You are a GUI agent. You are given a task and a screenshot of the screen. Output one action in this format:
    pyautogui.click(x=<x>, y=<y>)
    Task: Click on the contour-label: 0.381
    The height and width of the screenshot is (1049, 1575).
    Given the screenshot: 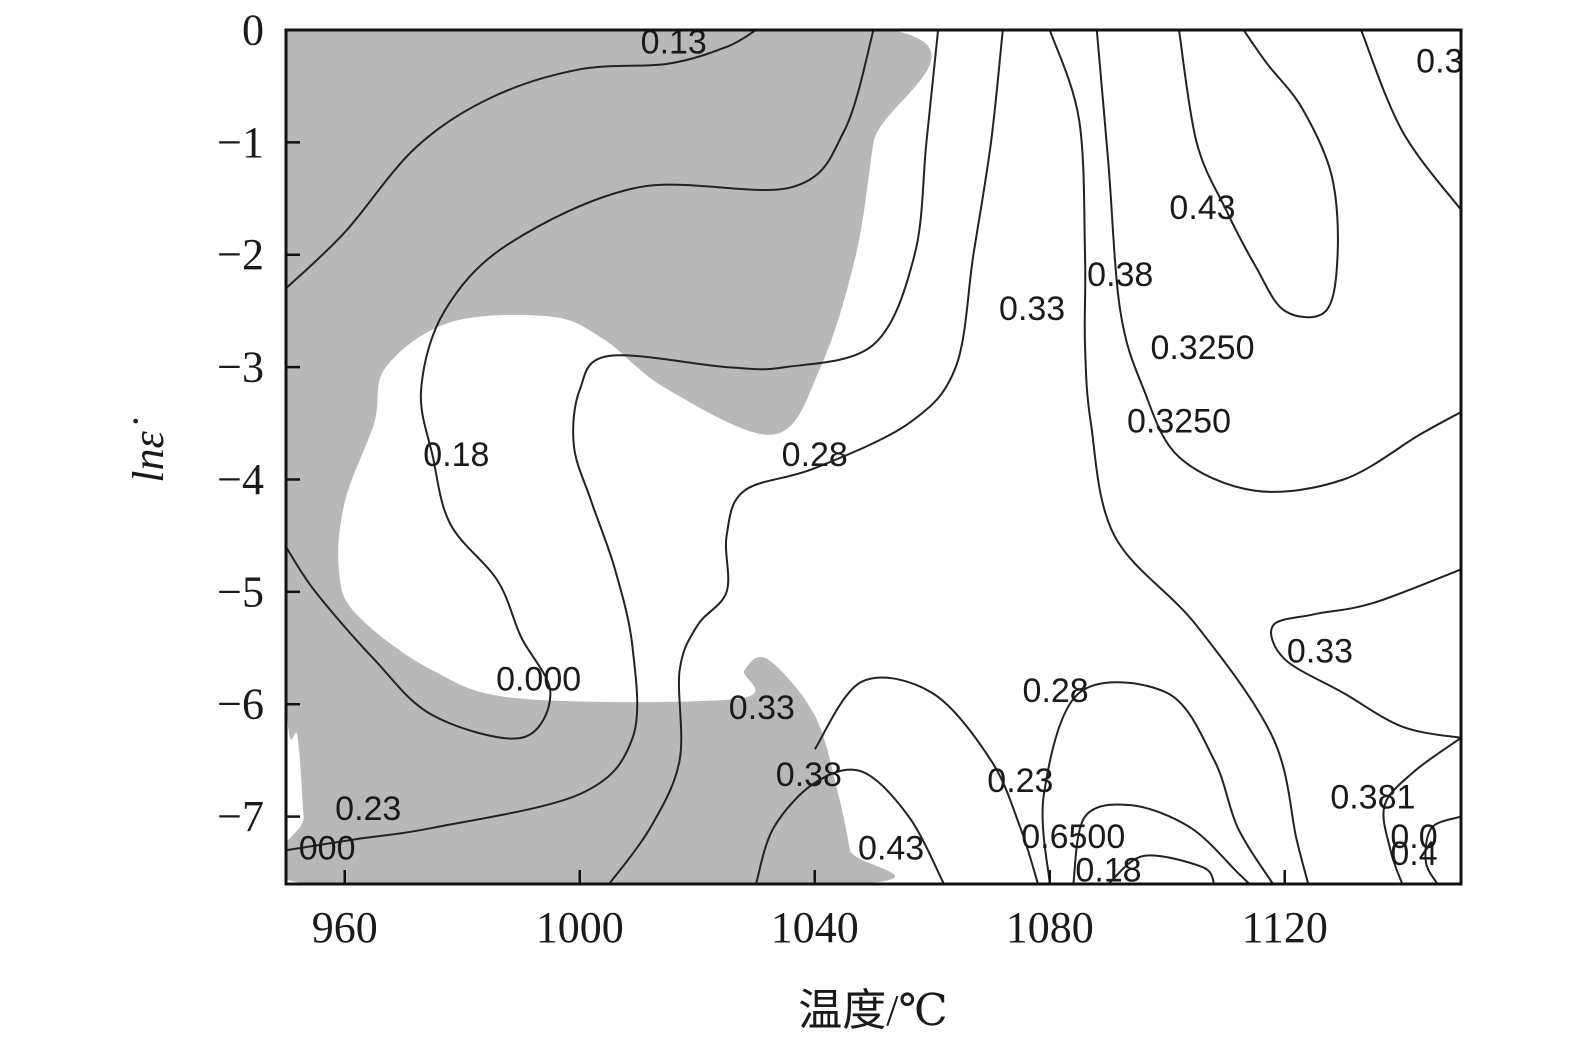 What is the action you would take?
    pyautogui.click(x=1372, y=798)
    